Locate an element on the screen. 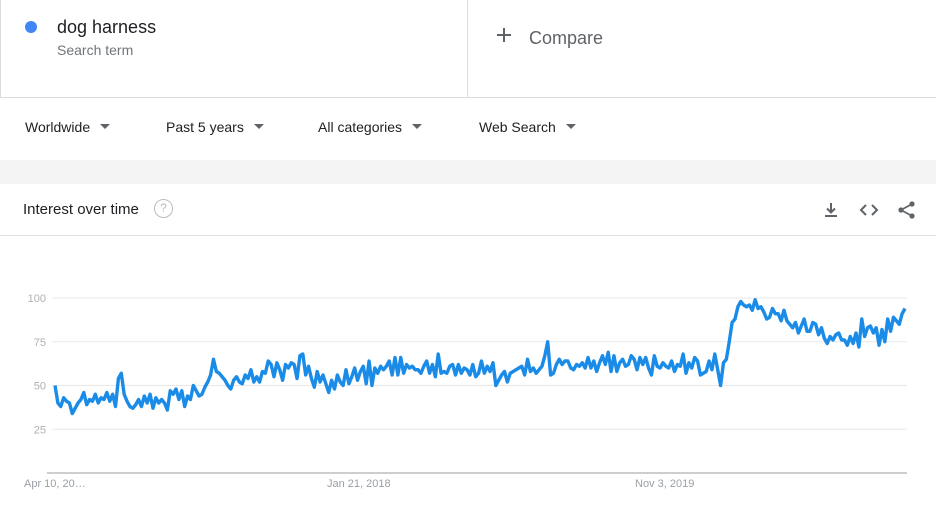  filter-search-type: Web Search is located at coordinates (527, 127).